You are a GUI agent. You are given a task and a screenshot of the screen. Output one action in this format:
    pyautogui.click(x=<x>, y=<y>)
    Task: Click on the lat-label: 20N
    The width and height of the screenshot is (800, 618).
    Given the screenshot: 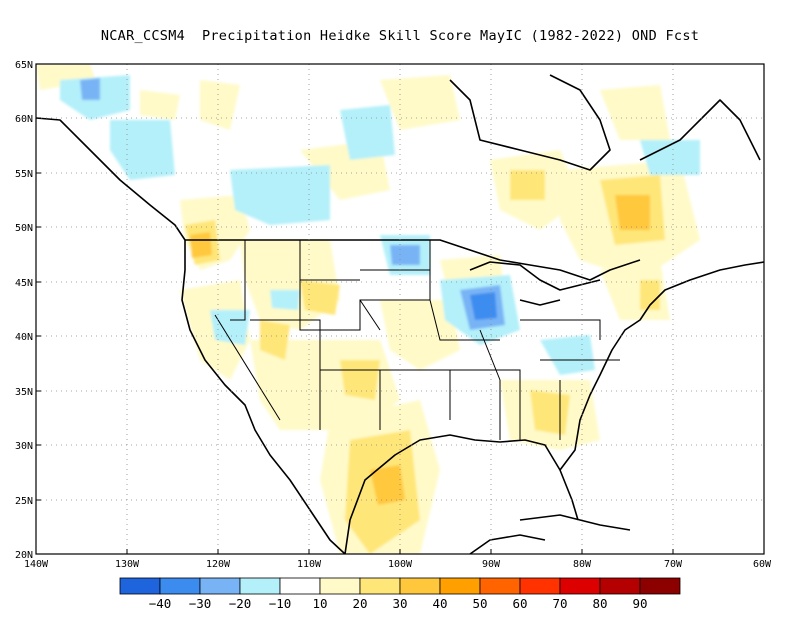 What is the action you would take?
    pyautogui.click(x=24, y=555)
    